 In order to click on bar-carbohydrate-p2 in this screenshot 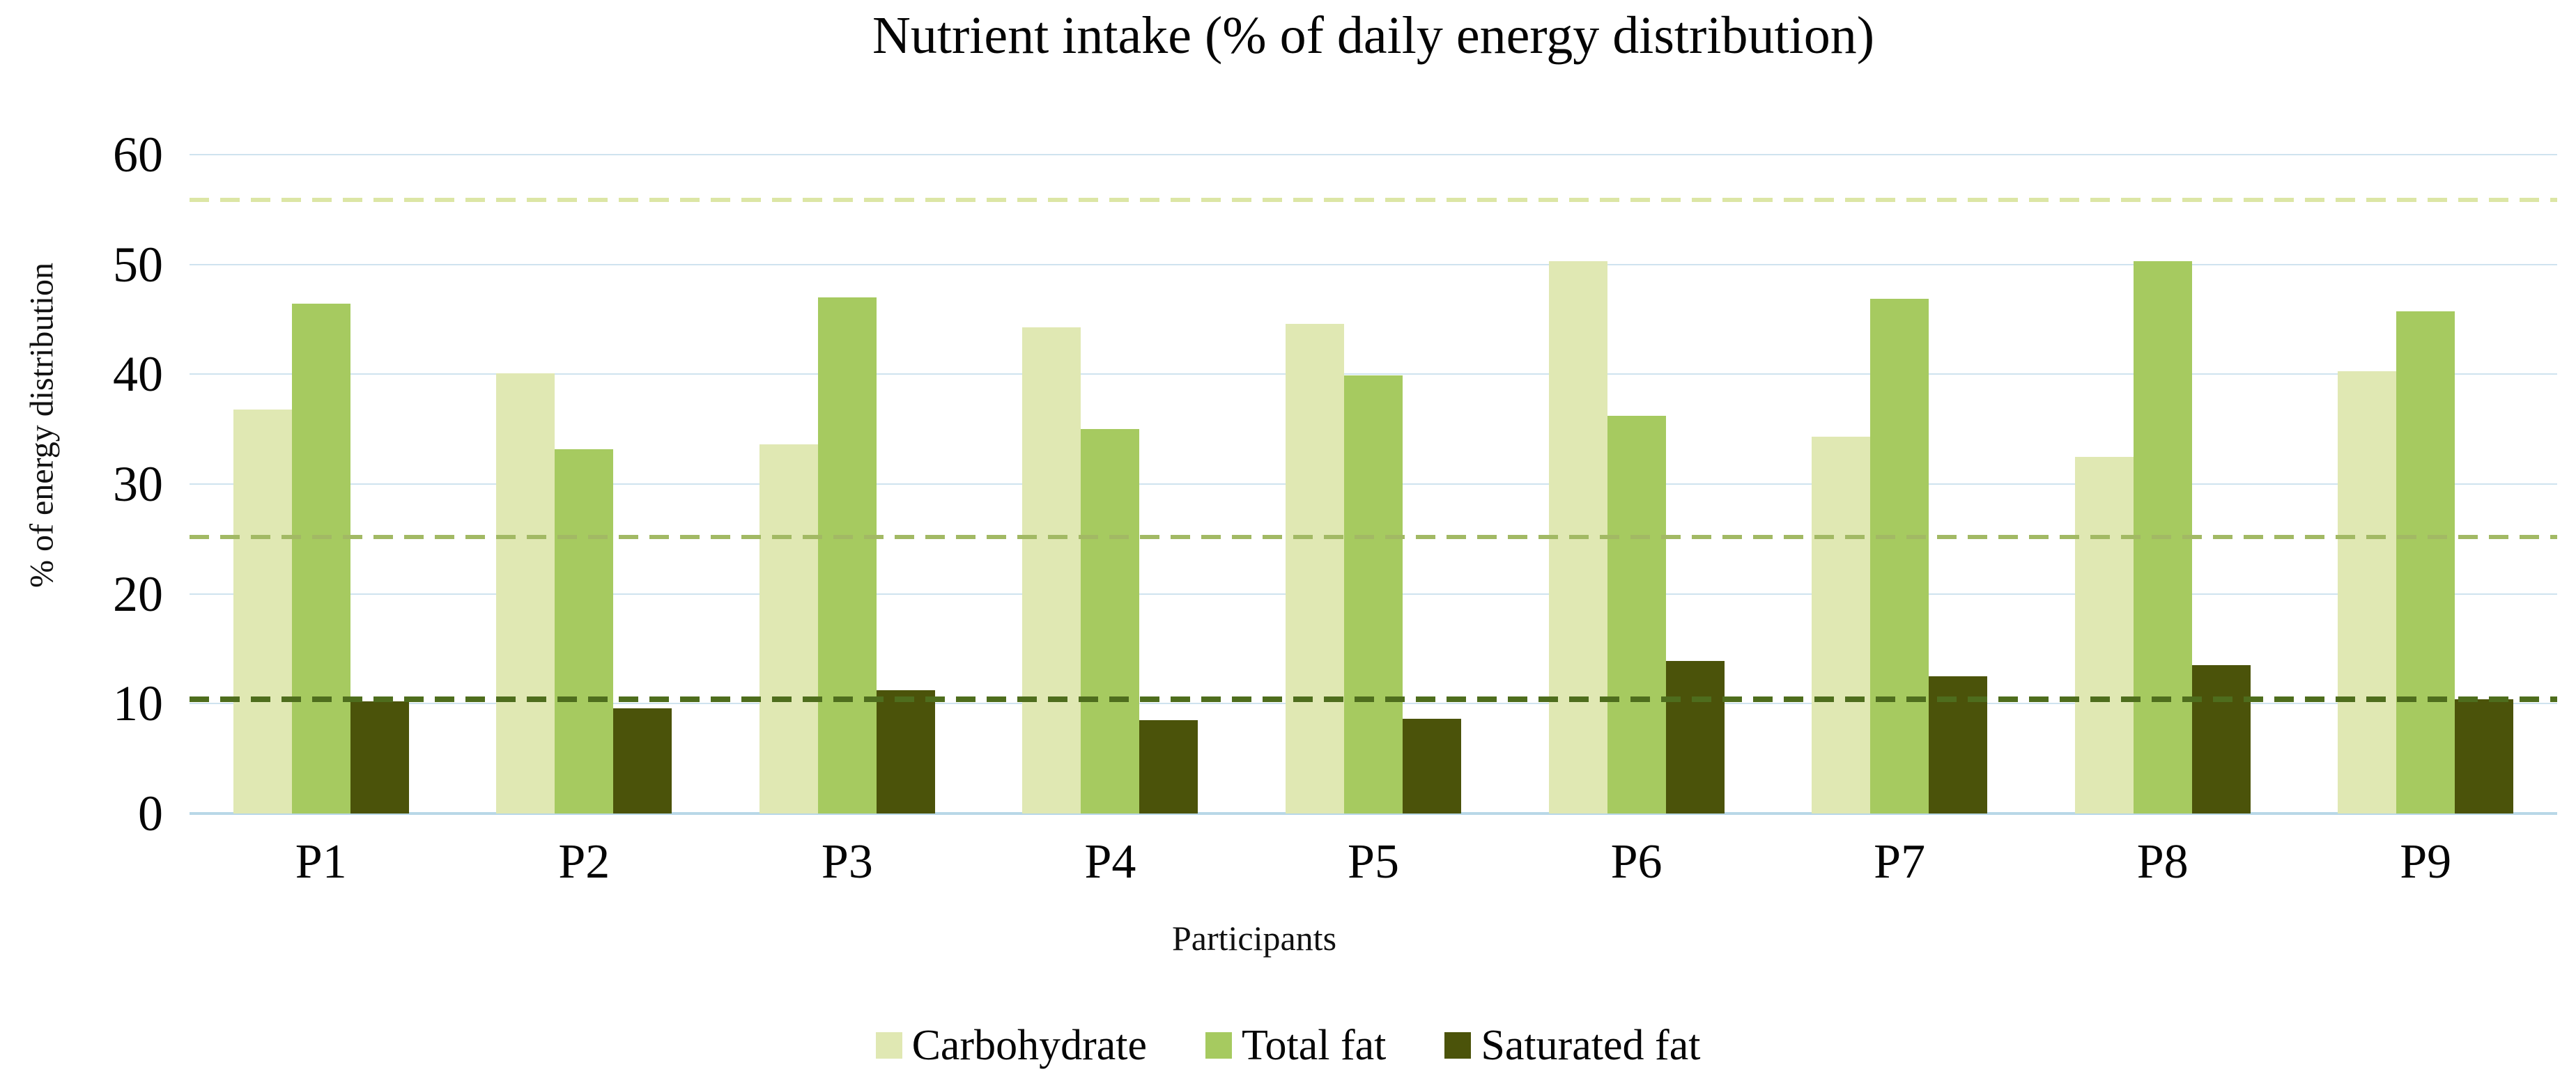, I will do `click(525, 593)`.